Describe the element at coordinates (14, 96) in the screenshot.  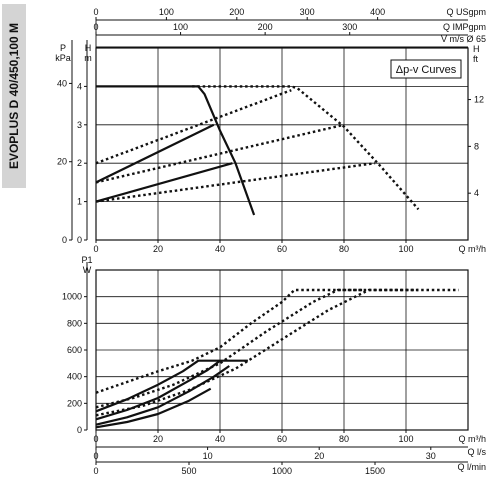
I see `model-label-panel: EVOPLUS D 40/450,100 M` at that location.